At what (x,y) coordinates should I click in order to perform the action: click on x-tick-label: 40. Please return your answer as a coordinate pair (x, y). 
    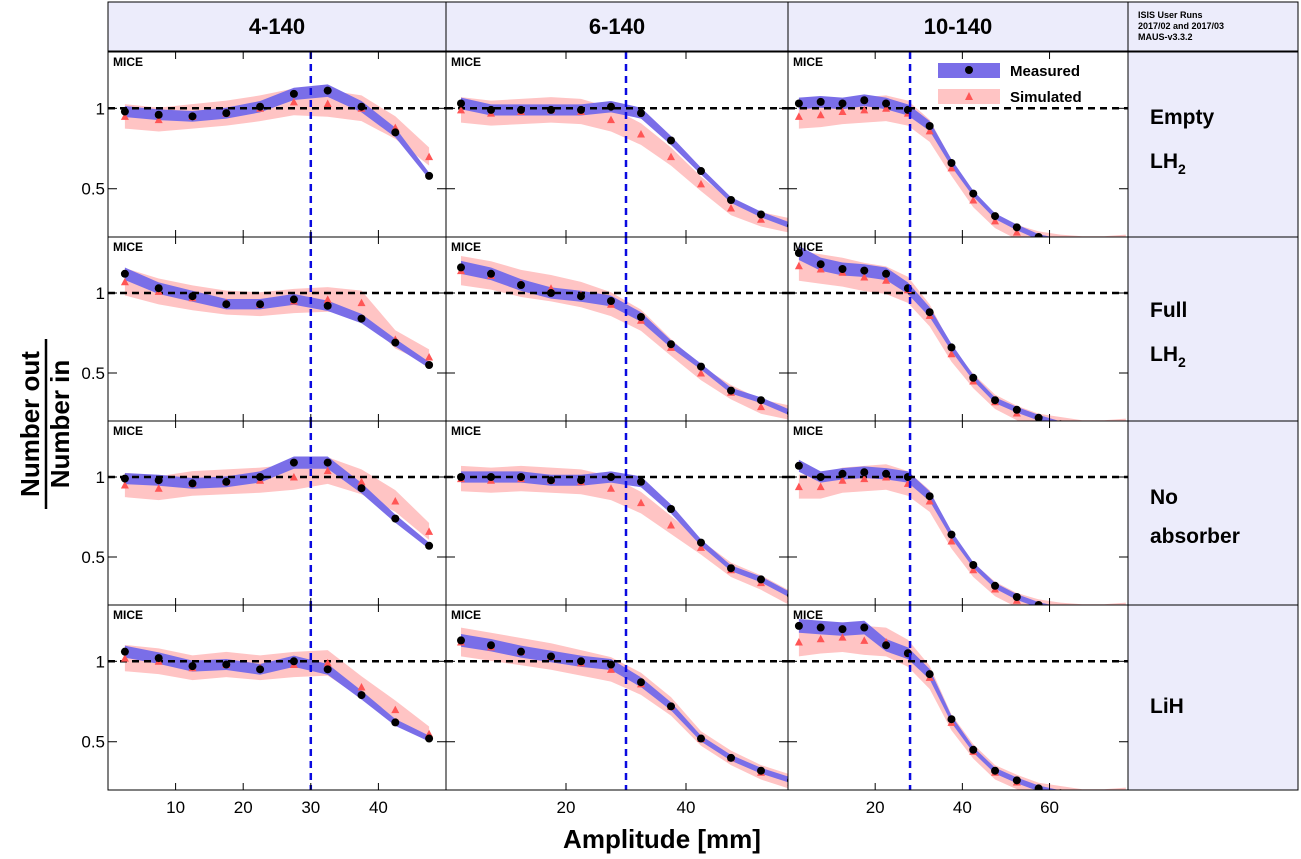
    Looking at the image, I should click on (686, 807).